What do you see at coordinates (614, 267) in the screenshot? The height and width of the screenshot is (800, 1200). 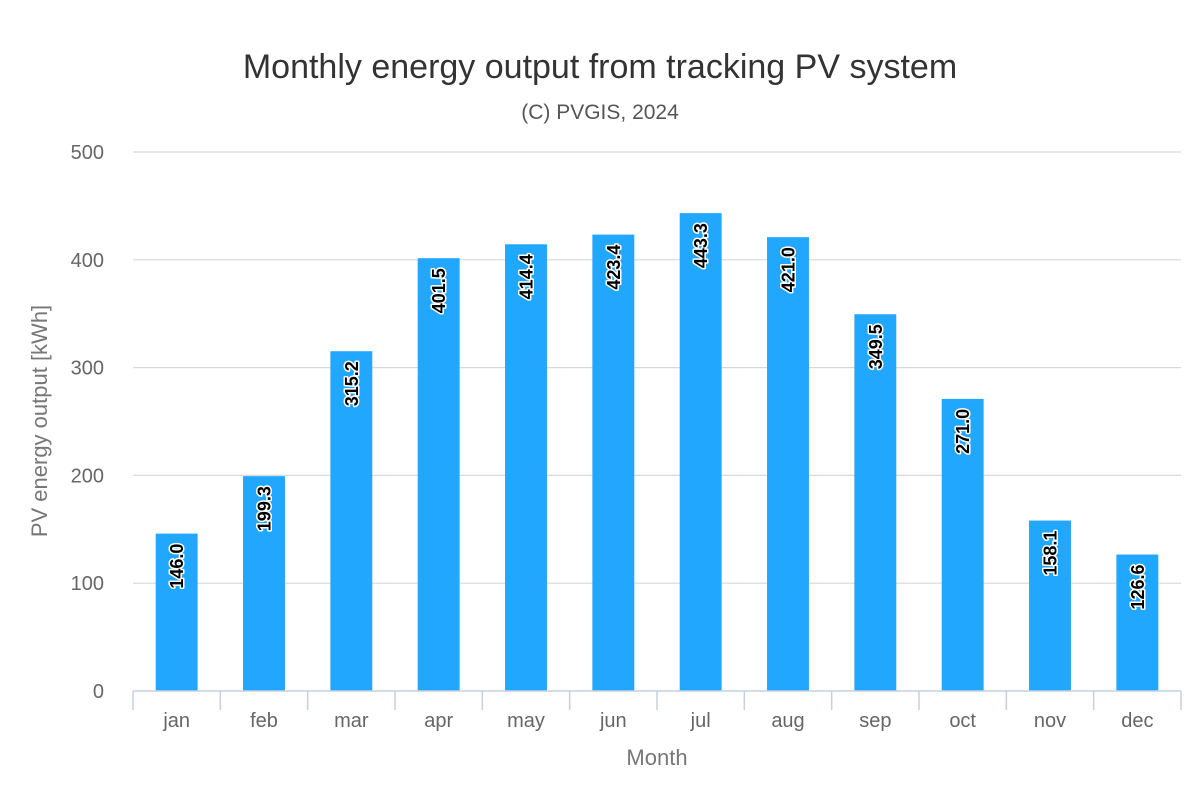 I see `bar-value-label: 423.4` at bounding box center [614, 267].